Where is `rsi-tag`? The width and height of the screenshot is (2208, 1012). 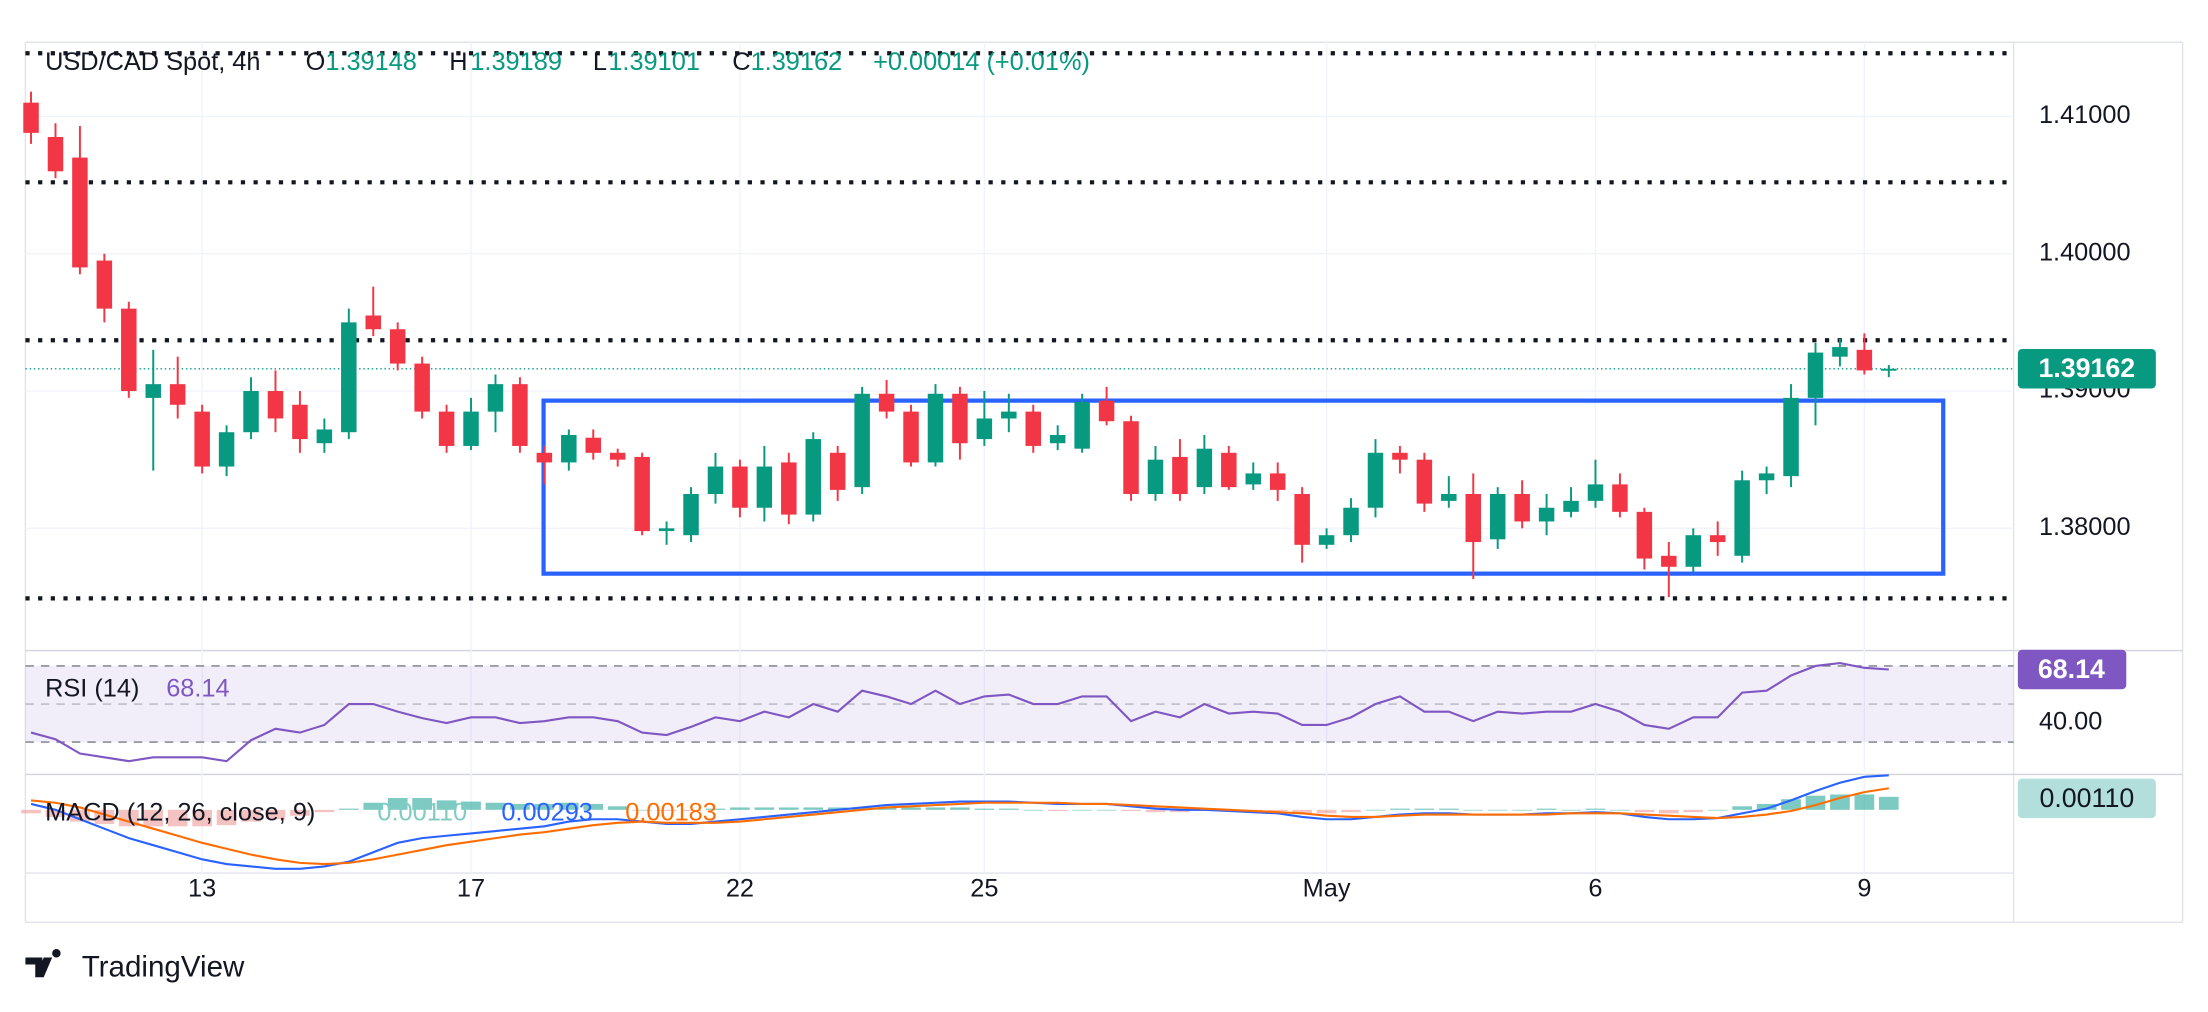
rsi-tag is located at coordinates (2072, 669).